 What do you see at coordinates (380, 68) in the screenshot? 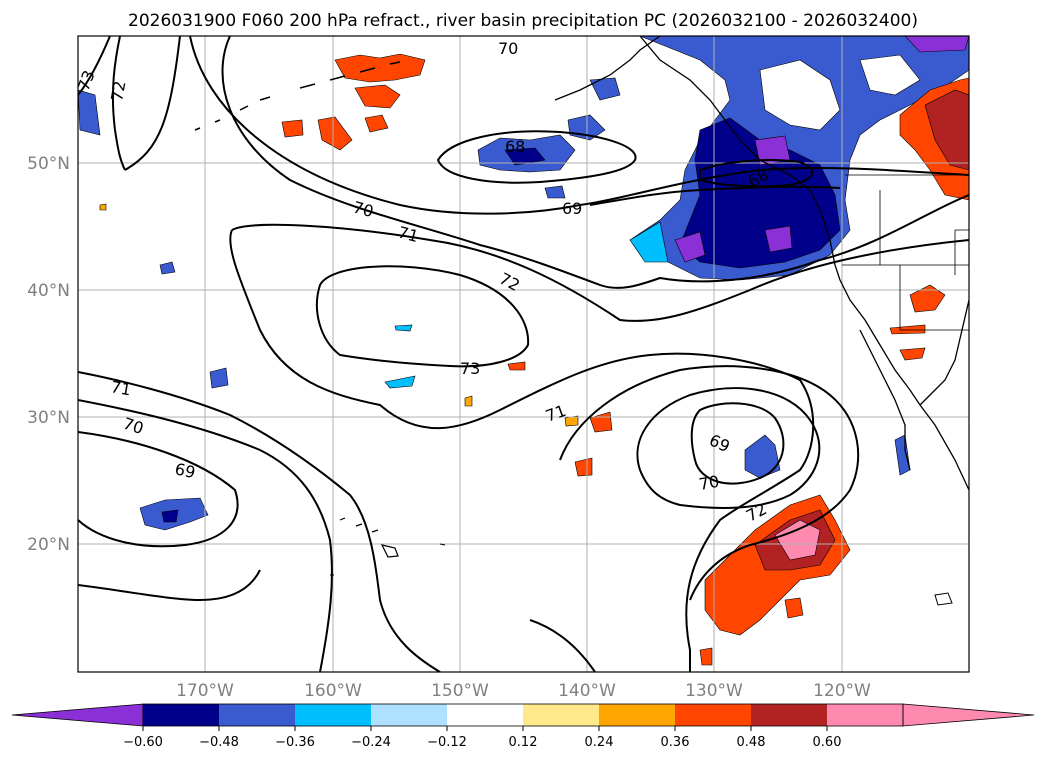
I see `positive-region-aleutian` at bounding box center [380, 68].